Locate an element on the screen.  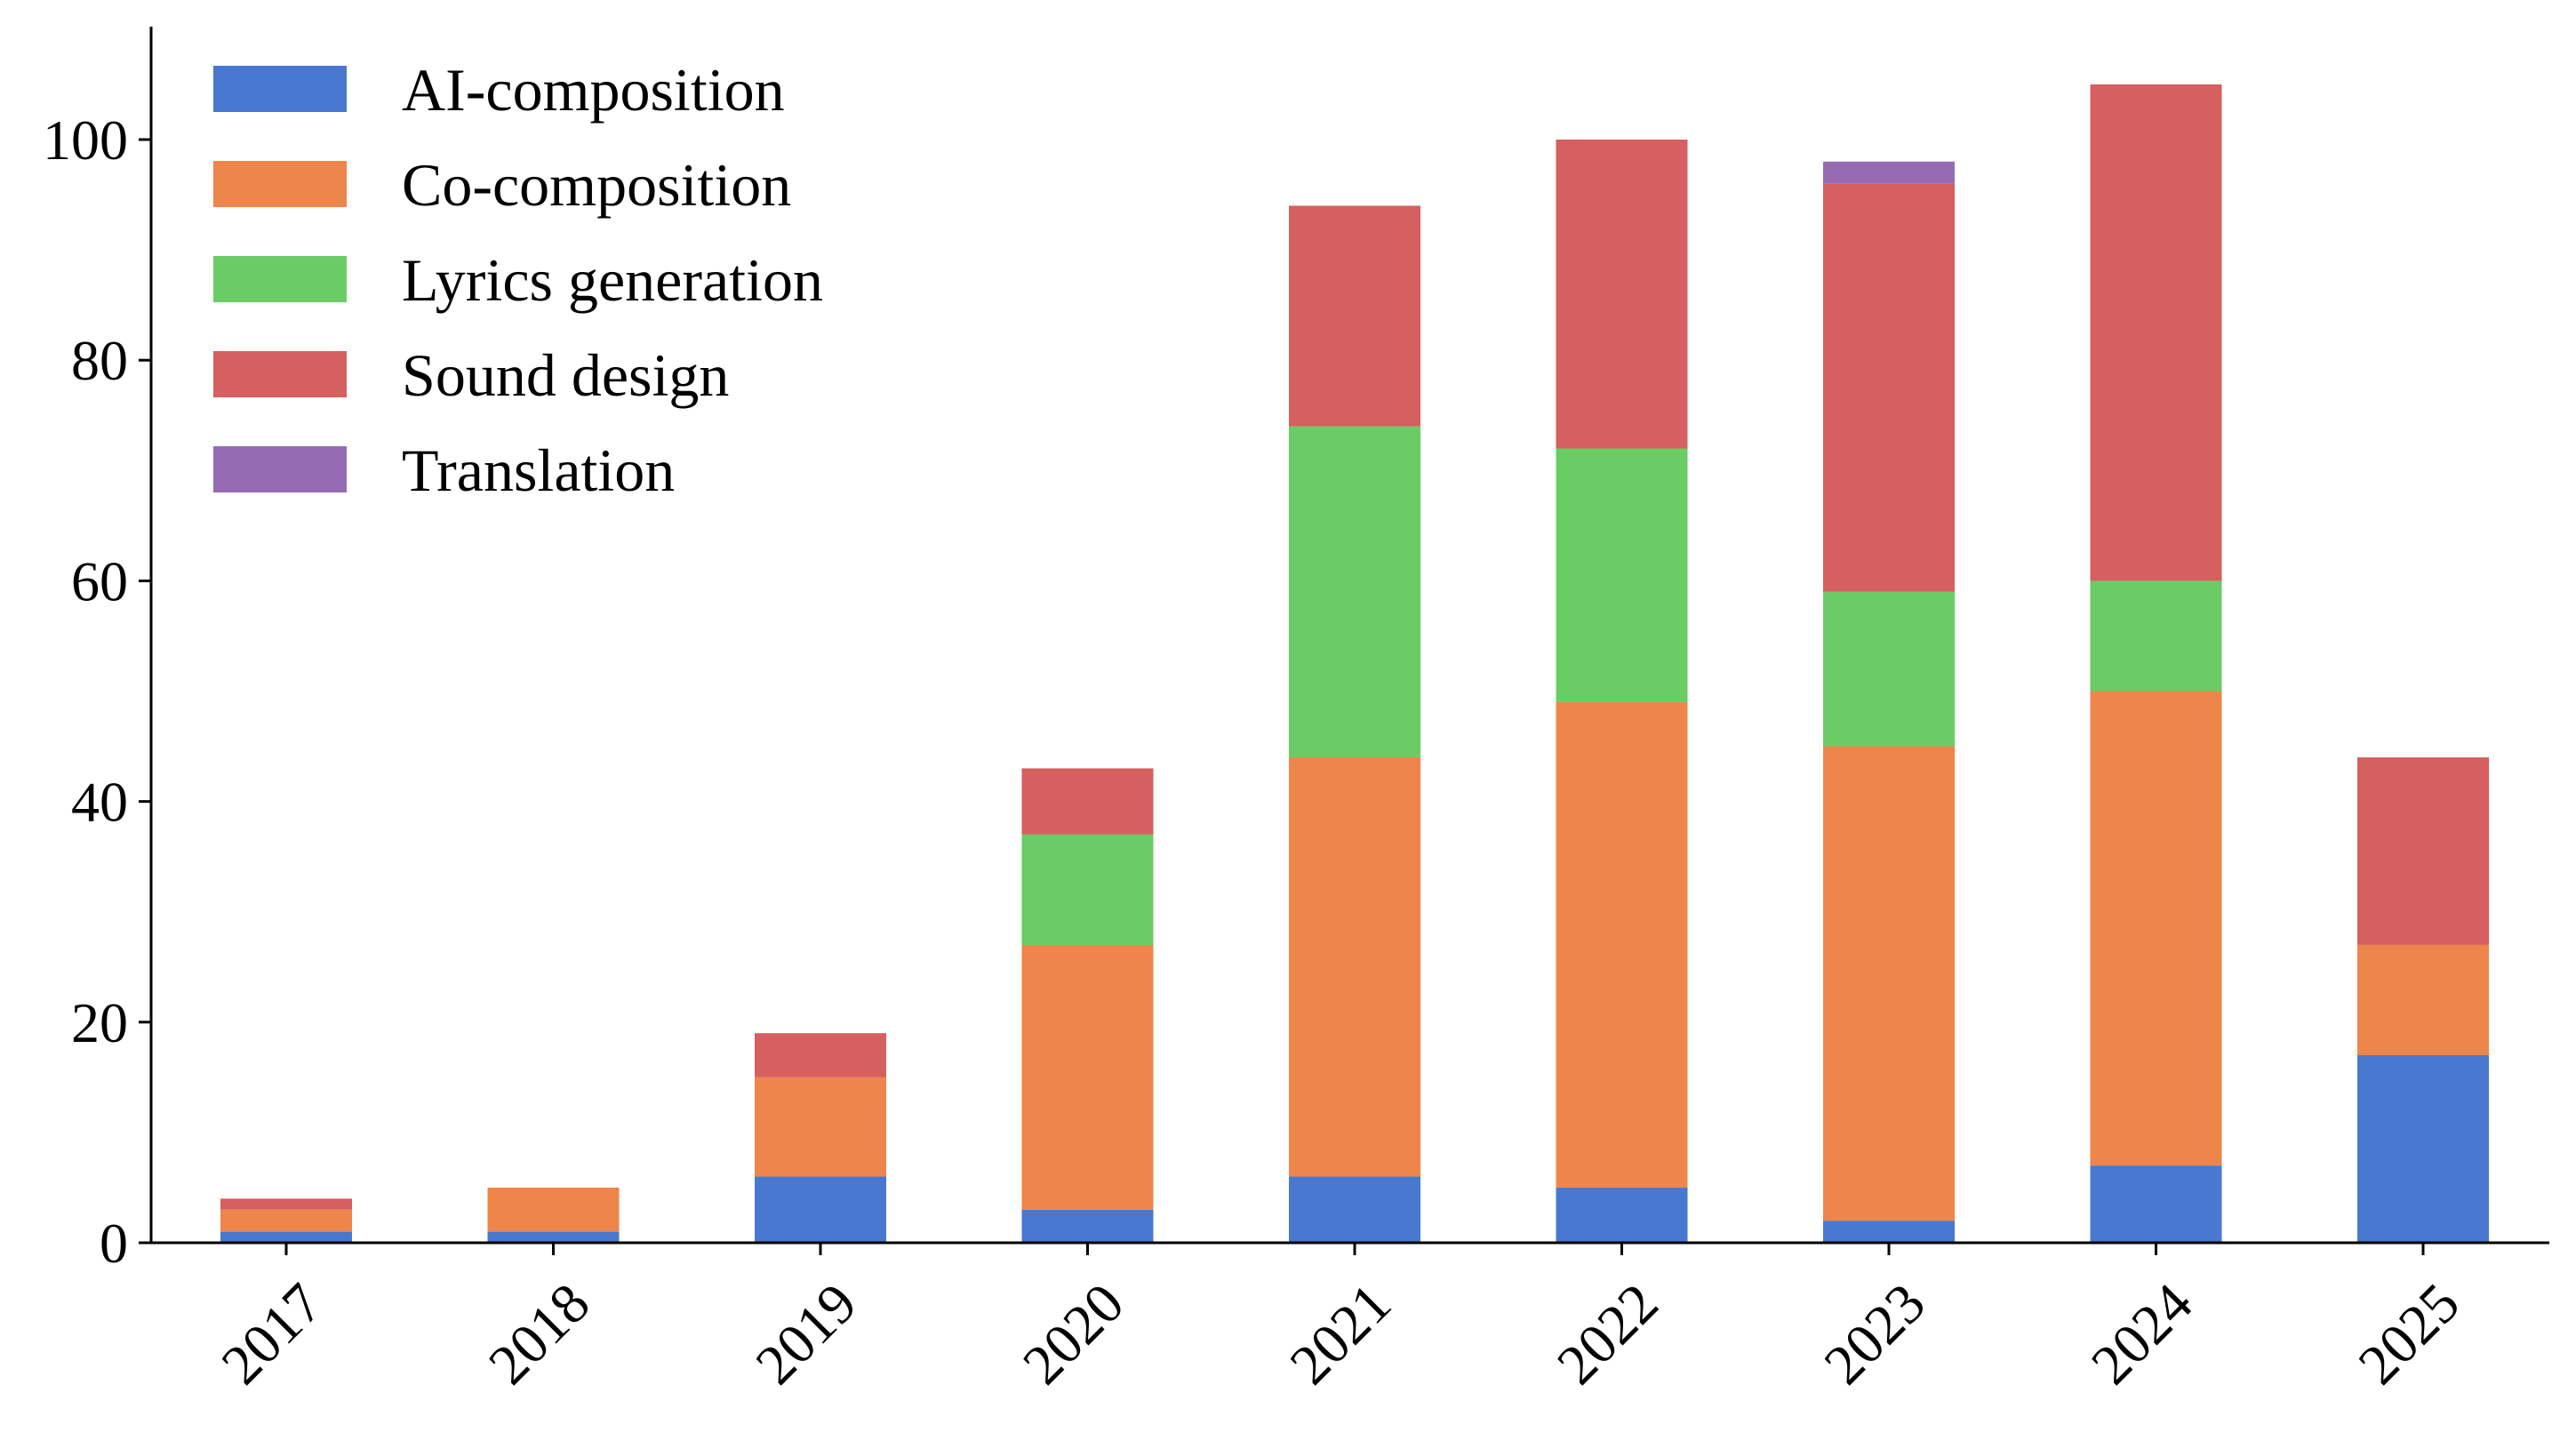
legend-label: Sound design is located at coordinates (565, 375).